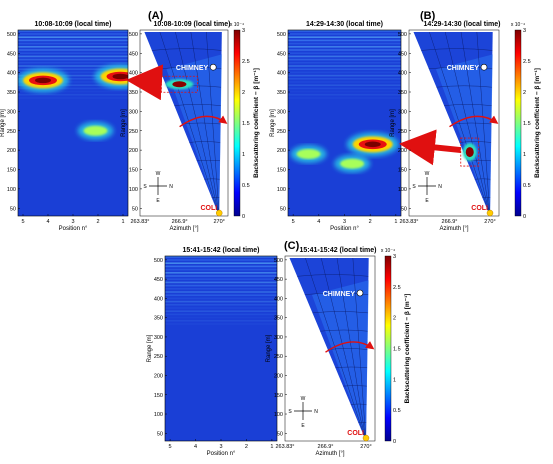  I want to click on colorbar-tick-label: 2.5, so click(397, 288).